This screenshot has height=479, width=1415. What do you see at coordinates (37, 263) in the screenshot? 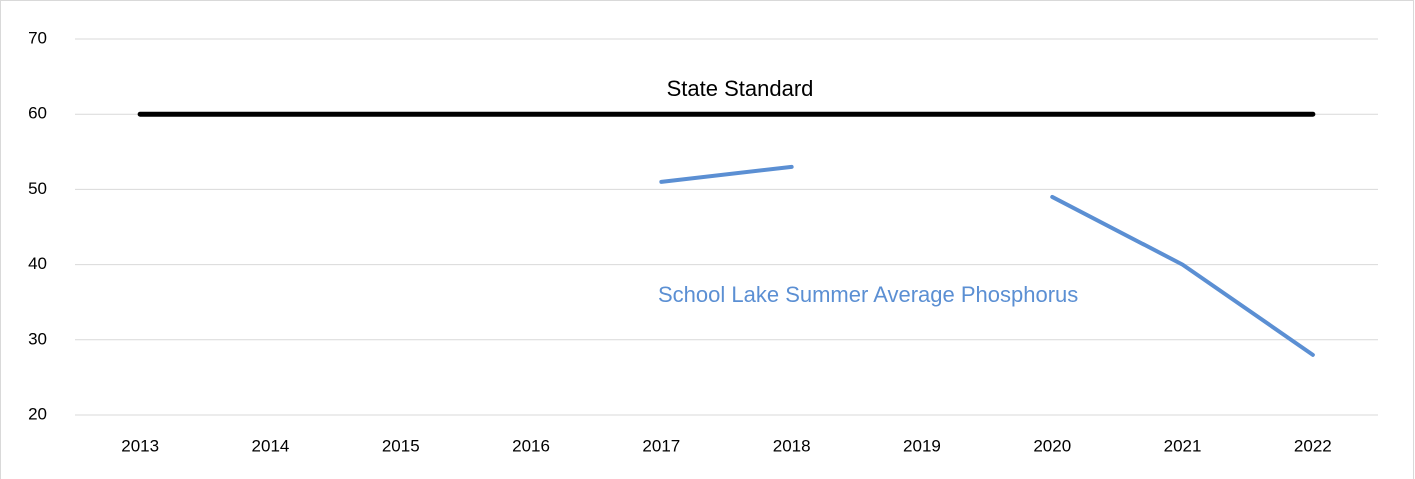
I see `y-tick-label: 40` at bounding box center [37, 263].